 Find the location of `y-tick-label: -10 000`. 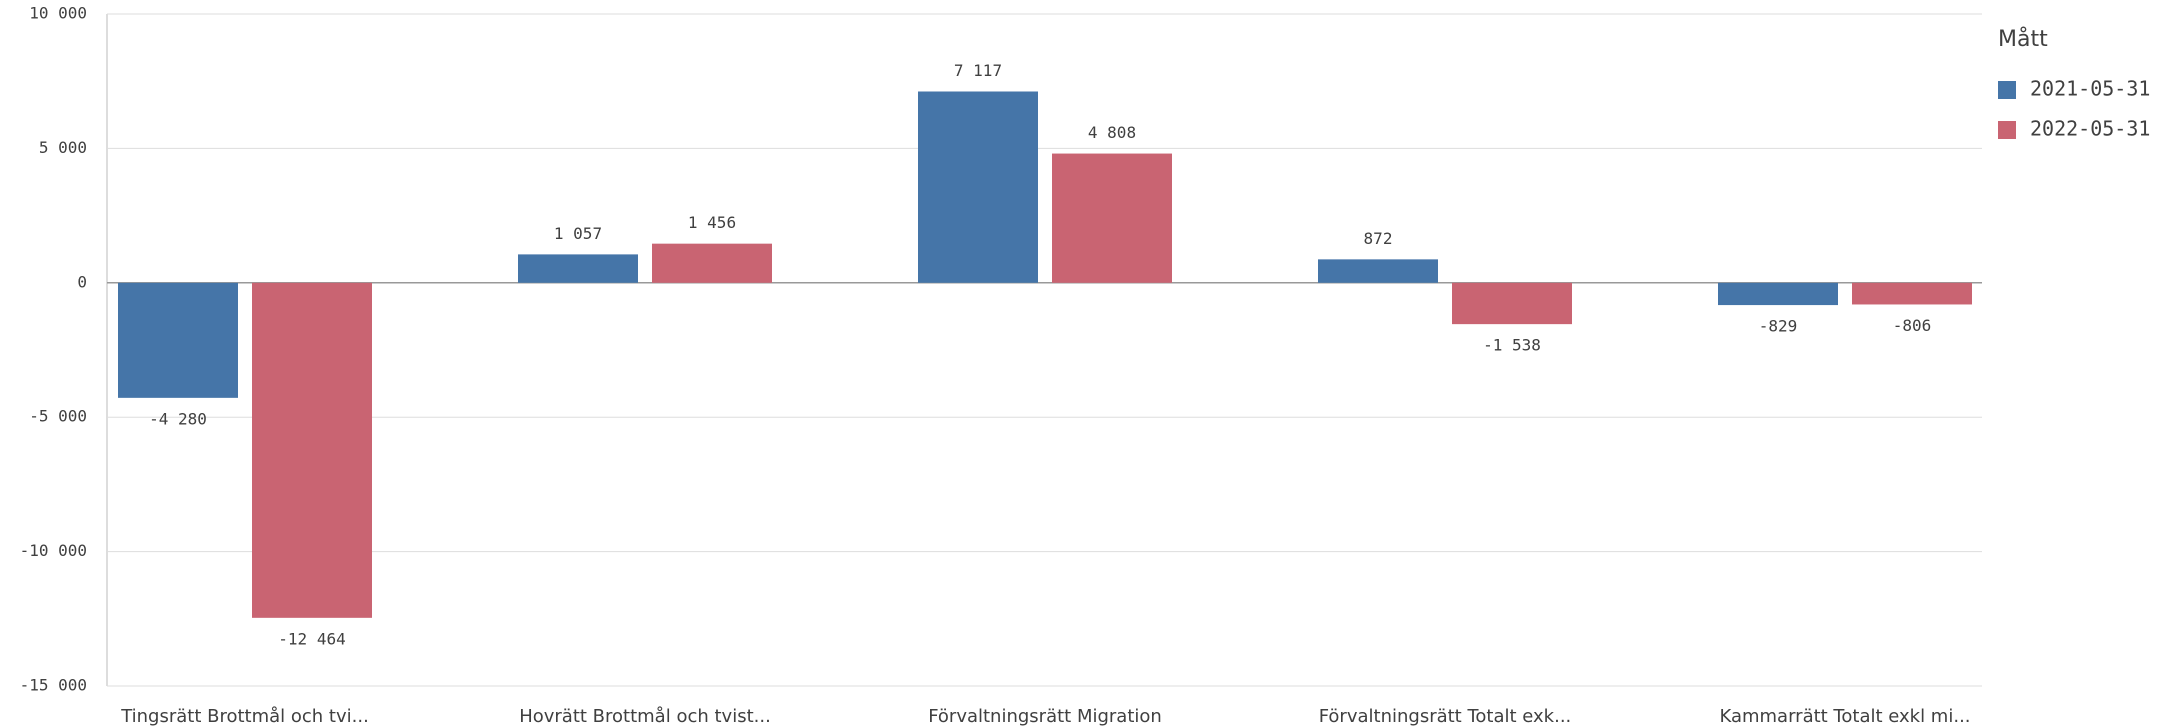

y-tick-label: -10 000 is located at coordinates (53, 550).